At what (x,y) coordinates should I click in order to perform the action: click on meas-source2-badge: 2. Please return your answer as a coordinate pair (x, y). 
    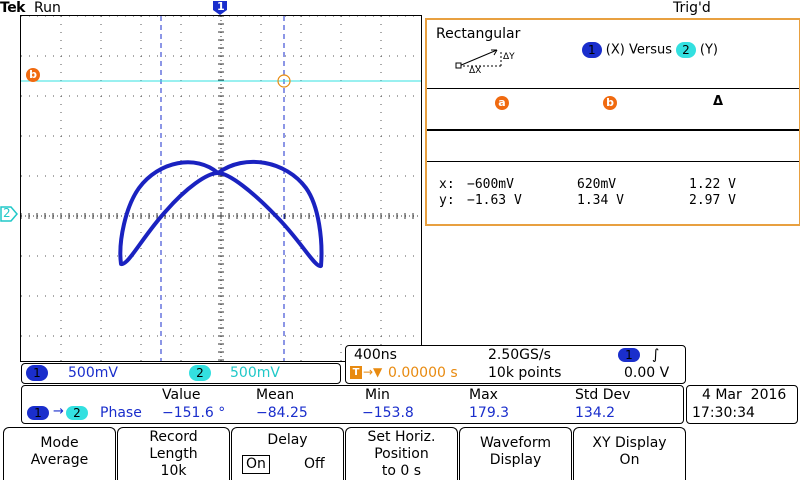
    Looking at the image, I should click on (77, 413).